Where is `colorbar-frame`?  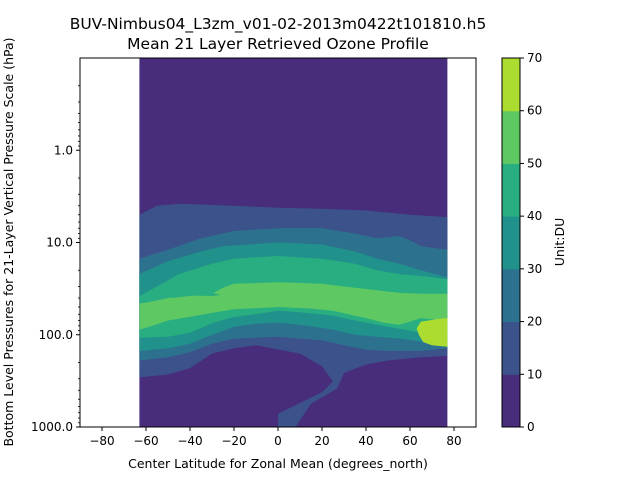 colorbar-frame is located at coordinates (511, 242).